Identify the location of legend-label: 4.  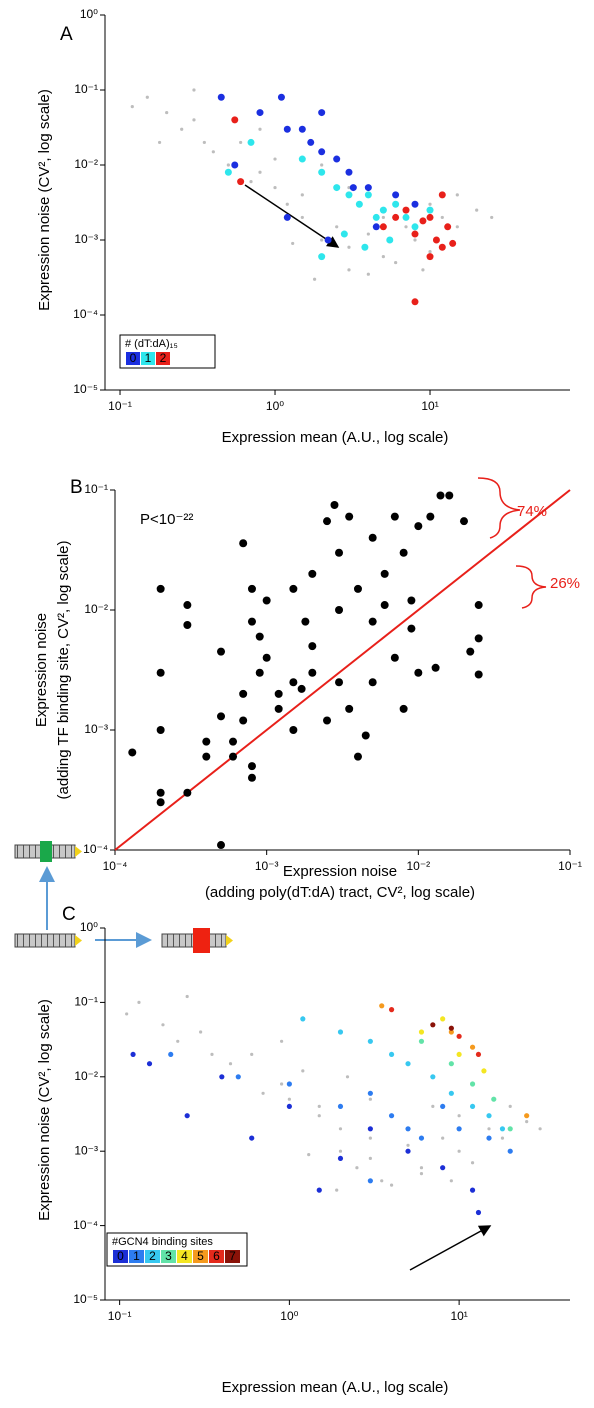
(184, 1256).